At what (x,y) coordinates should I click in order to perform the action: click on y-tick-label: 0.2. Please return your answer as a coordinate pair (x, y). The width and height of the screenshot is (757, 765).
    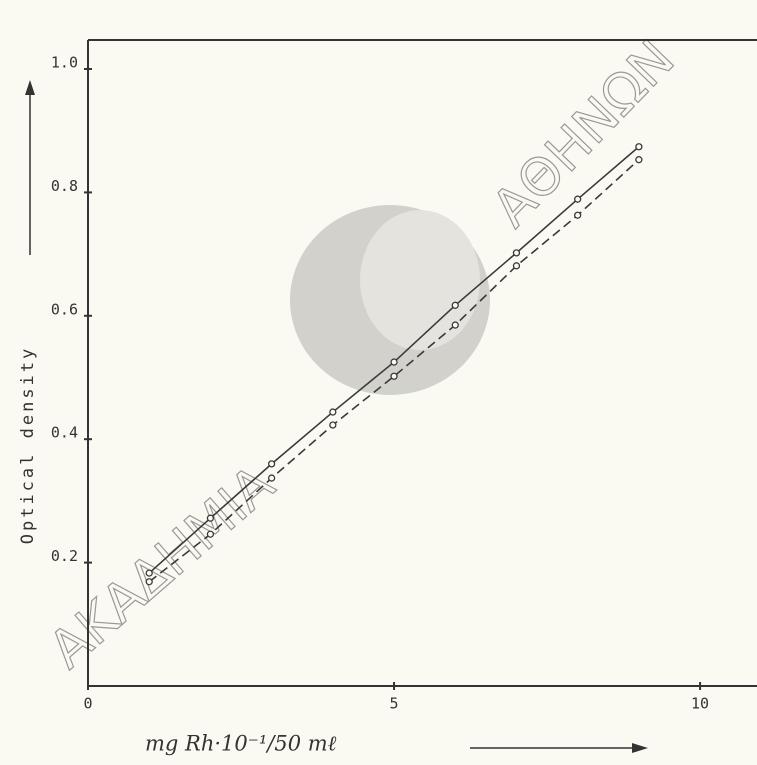
    Looking at the image, I should click on (64, 556).